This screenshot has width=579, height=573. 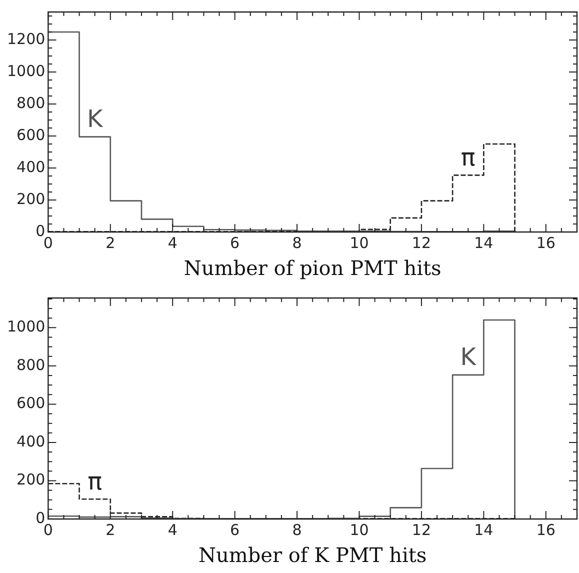 I want to click on x-axis-title: Number of K PMT hits, so click(x=312, y=555).